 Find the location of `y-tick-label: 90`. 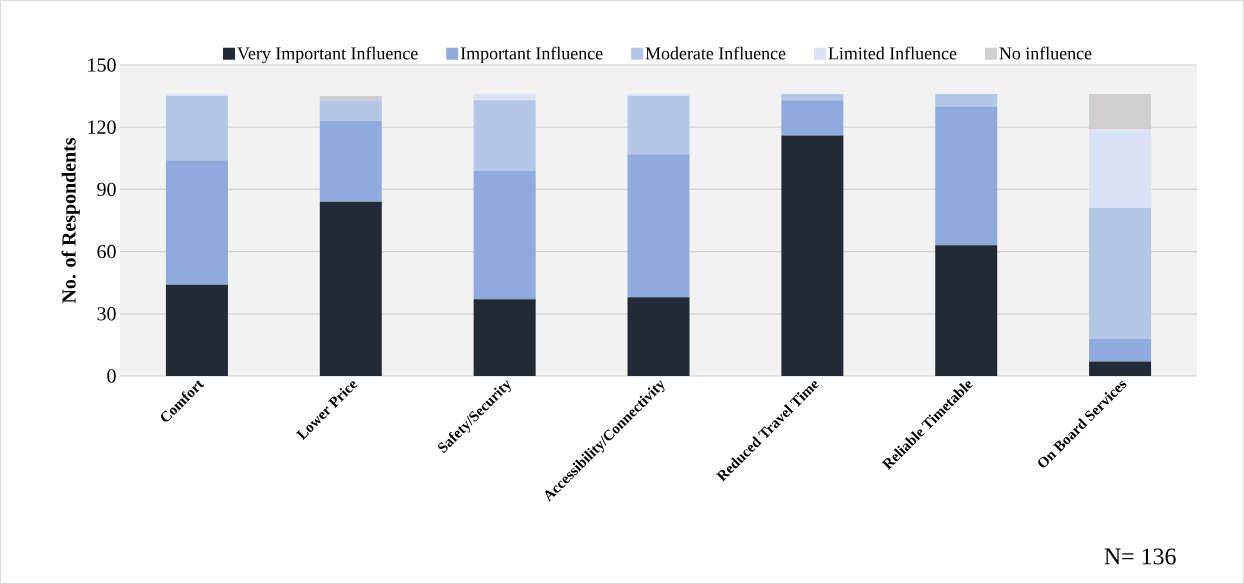

y-tick-label: 90 is located at coordinates (106, 189).